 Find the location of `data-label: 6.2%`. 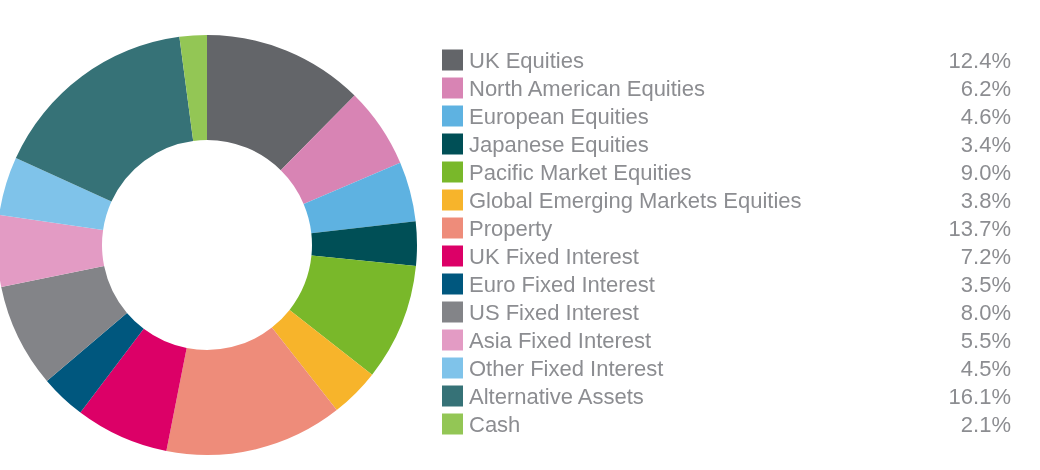

data-label: 6.2% is located at coordinates (985, 88).